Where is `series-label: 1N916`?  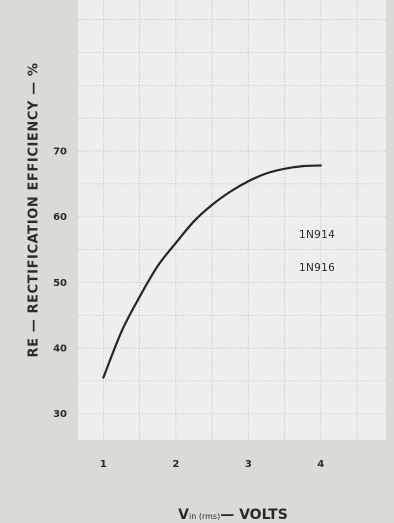
series-label: 1N916 is located at coordinates (317, 268).